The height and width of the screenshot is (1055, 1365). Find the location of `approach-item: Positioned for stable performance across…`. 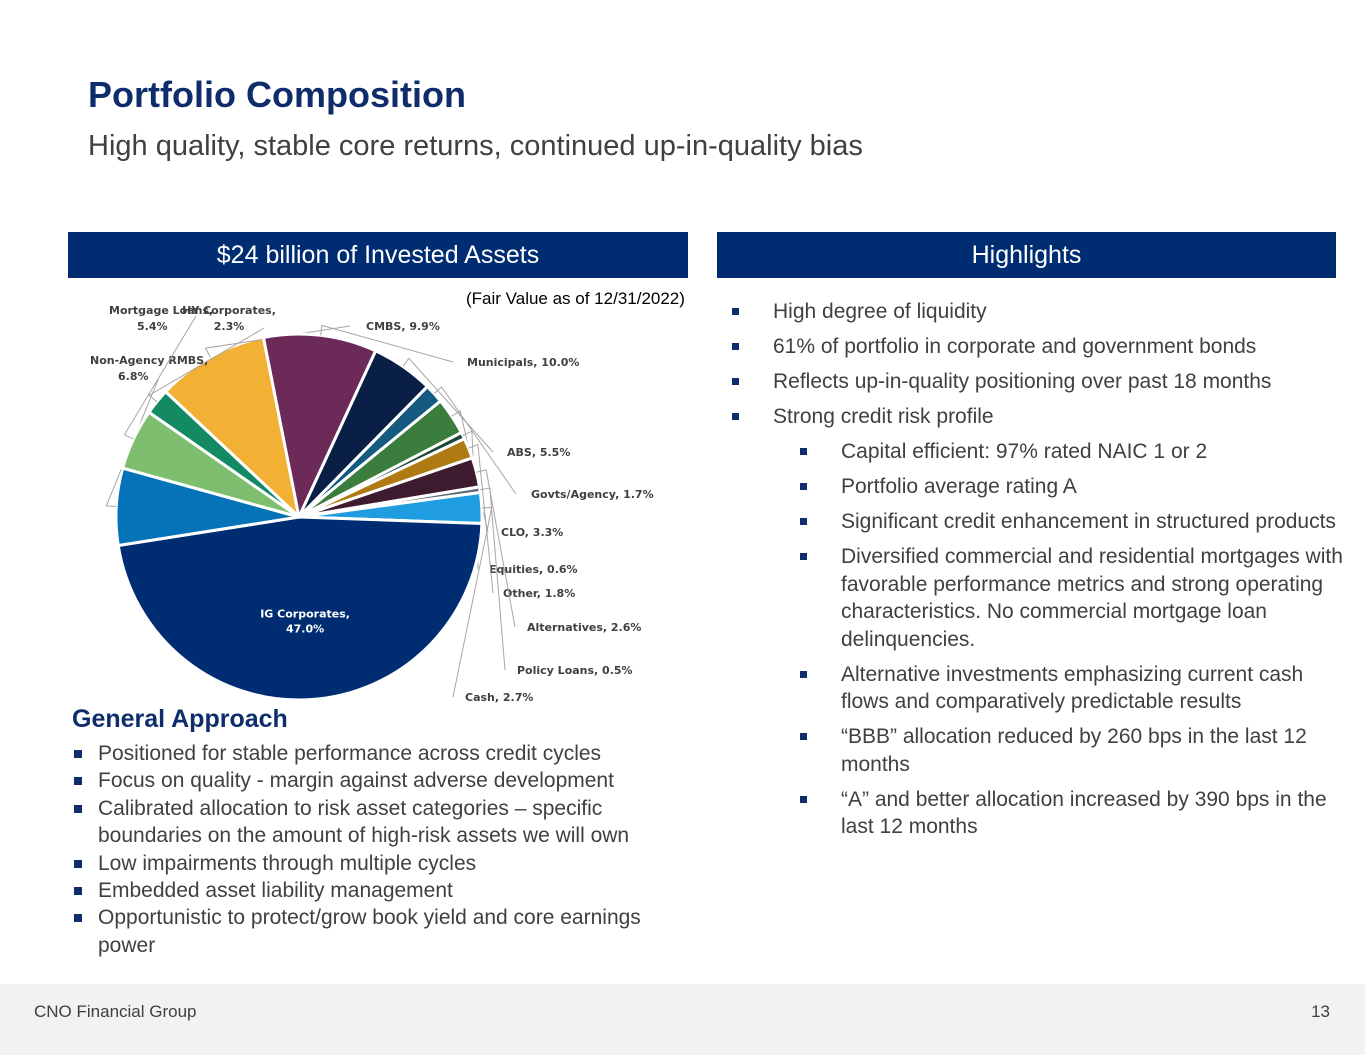

approach-item: Positioned for stable performance across… is located at coordinates (384, 753).